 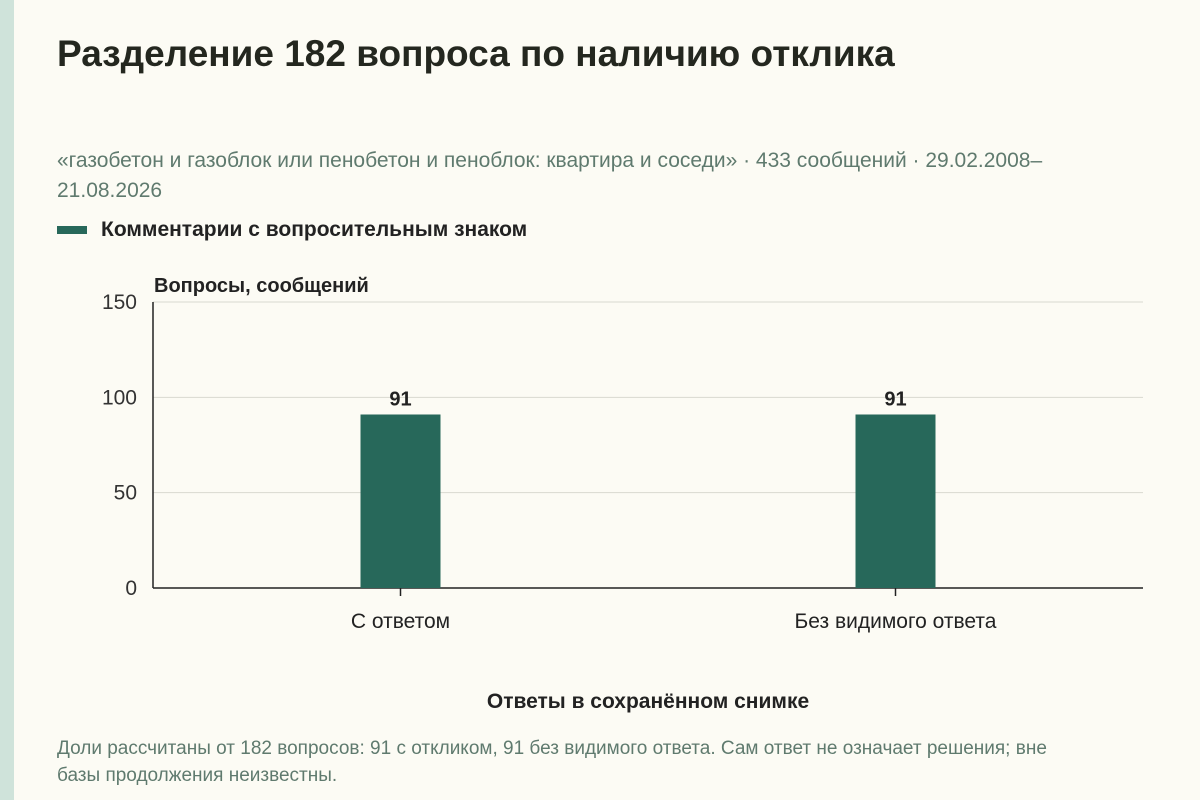 I want to click on legend-swatch, so click(x=72, y=230).